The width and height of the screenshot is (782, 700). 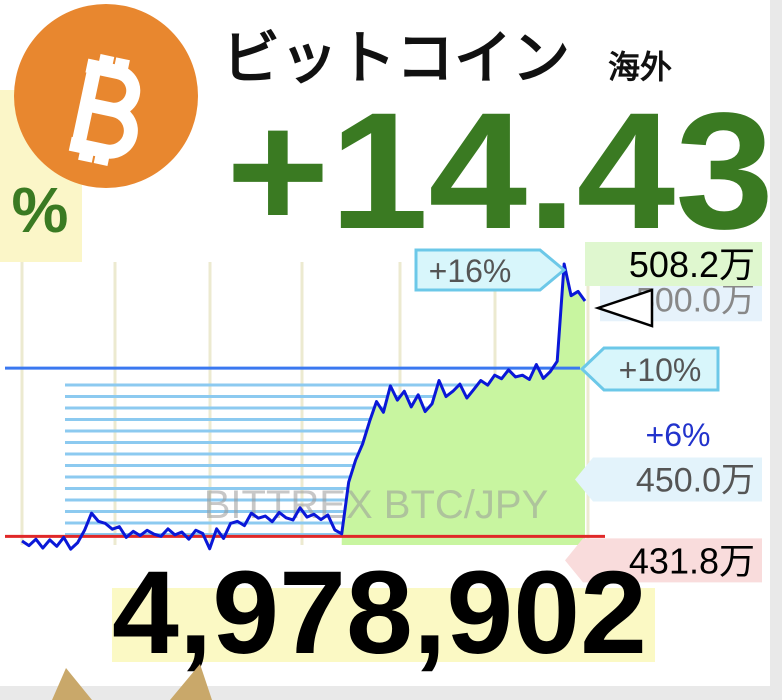 What do you see at coordinates (695, 481) in the screenshot?
I see `price-tag-label: 450.0万` at bounding box center [695, 481].